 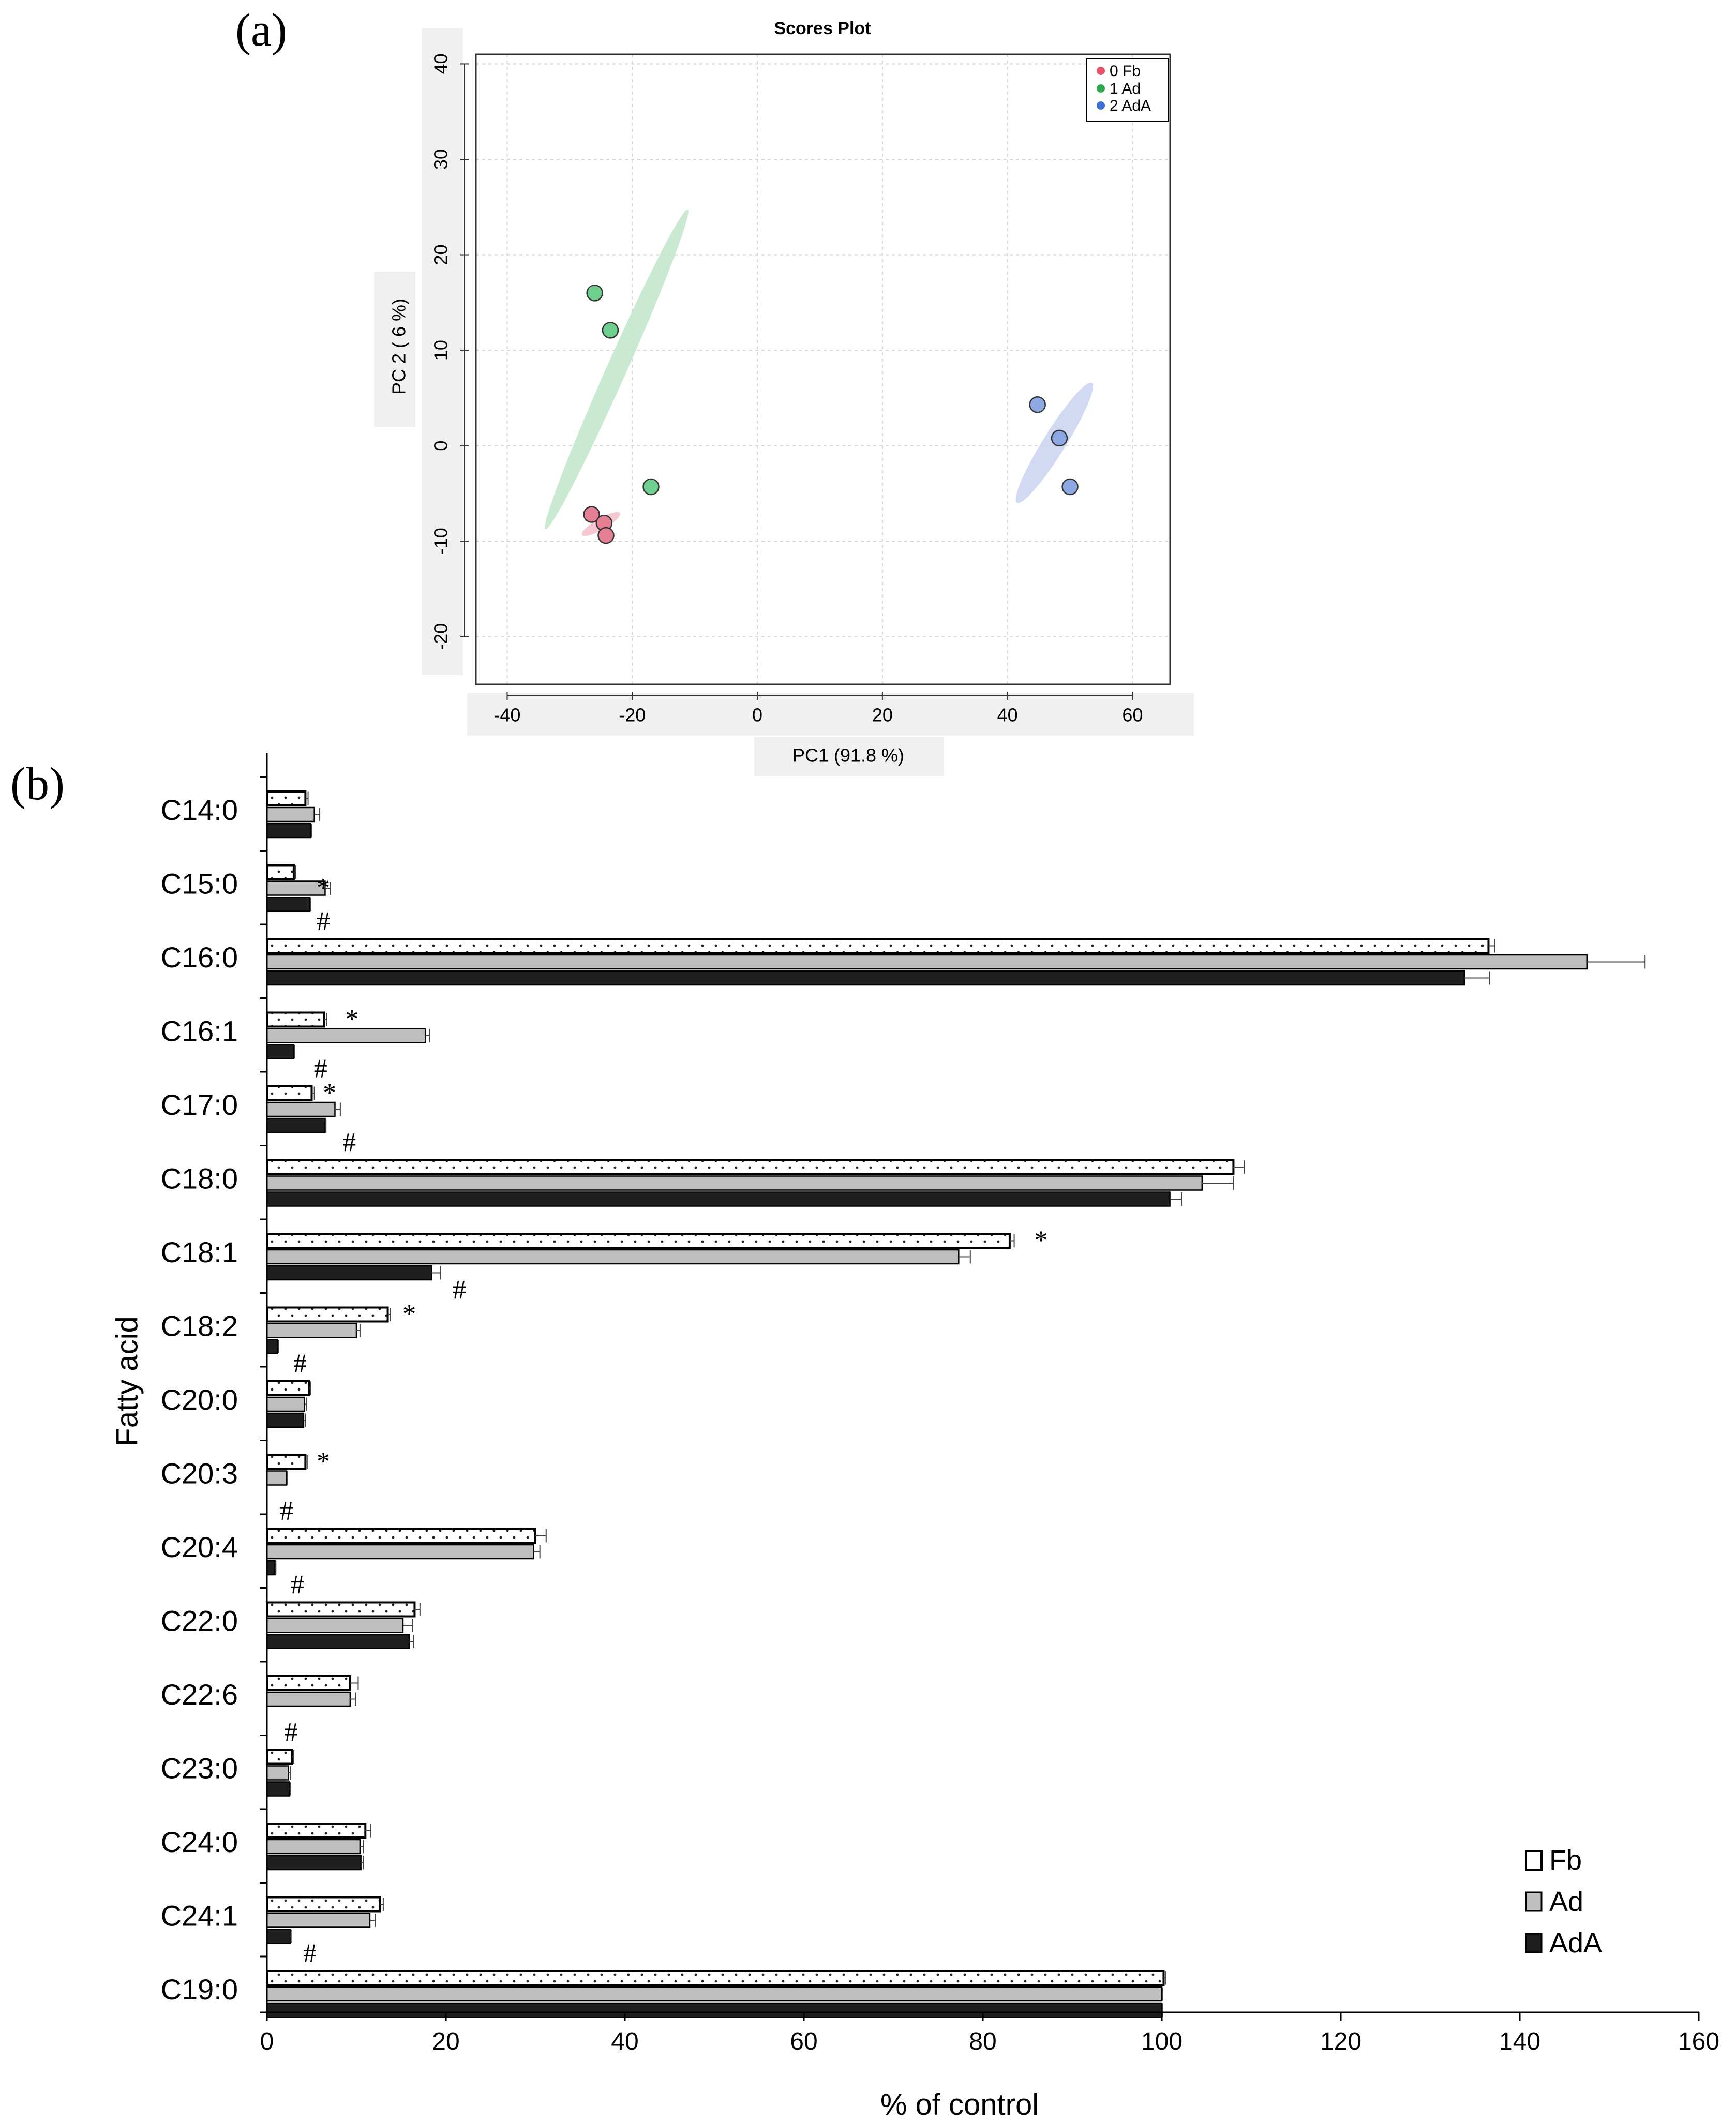 What do you see at coordinates (409, 1314) in the screenshot?
I see `mark-star-C18:2: *` at bounding box center [409, 1314].